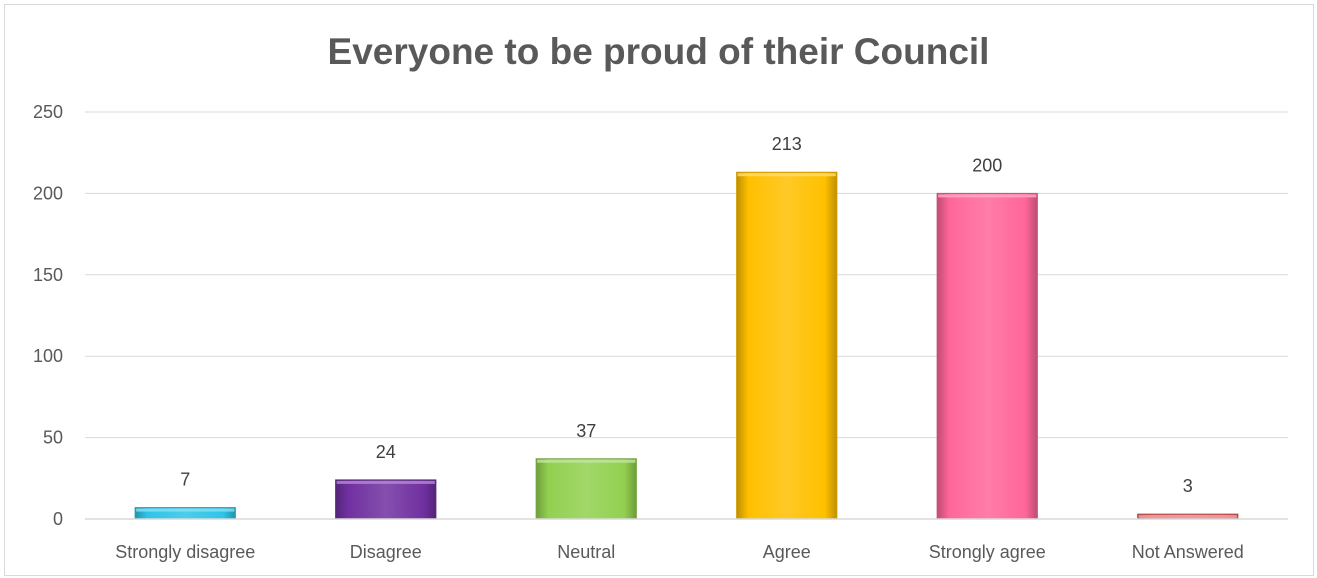 The width and height of the screenshot is (1317, 578). What do you see at coordinates (987, 165) in the screenshot?
I see `data-label: 200` at bounding box center [987, 165].